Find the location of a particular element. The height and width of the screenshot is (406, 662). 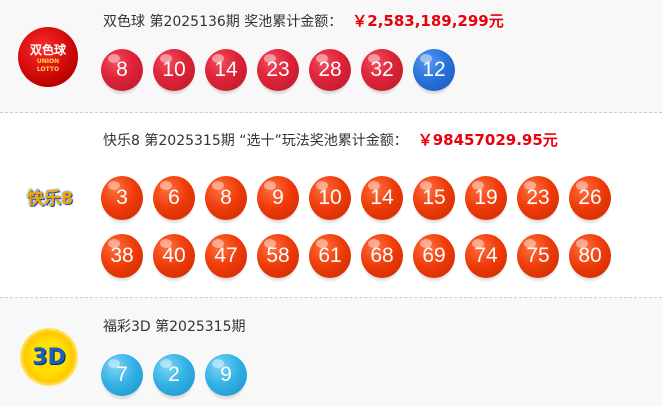

ball-number: 2 is located at coordinates (174, 374).